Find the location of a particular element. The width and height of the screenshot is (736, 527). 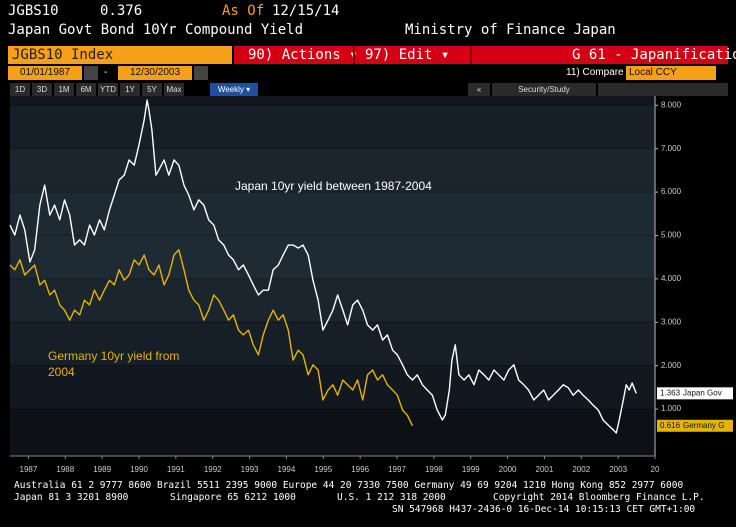

back-button: « is located at coordinates (479, 89).